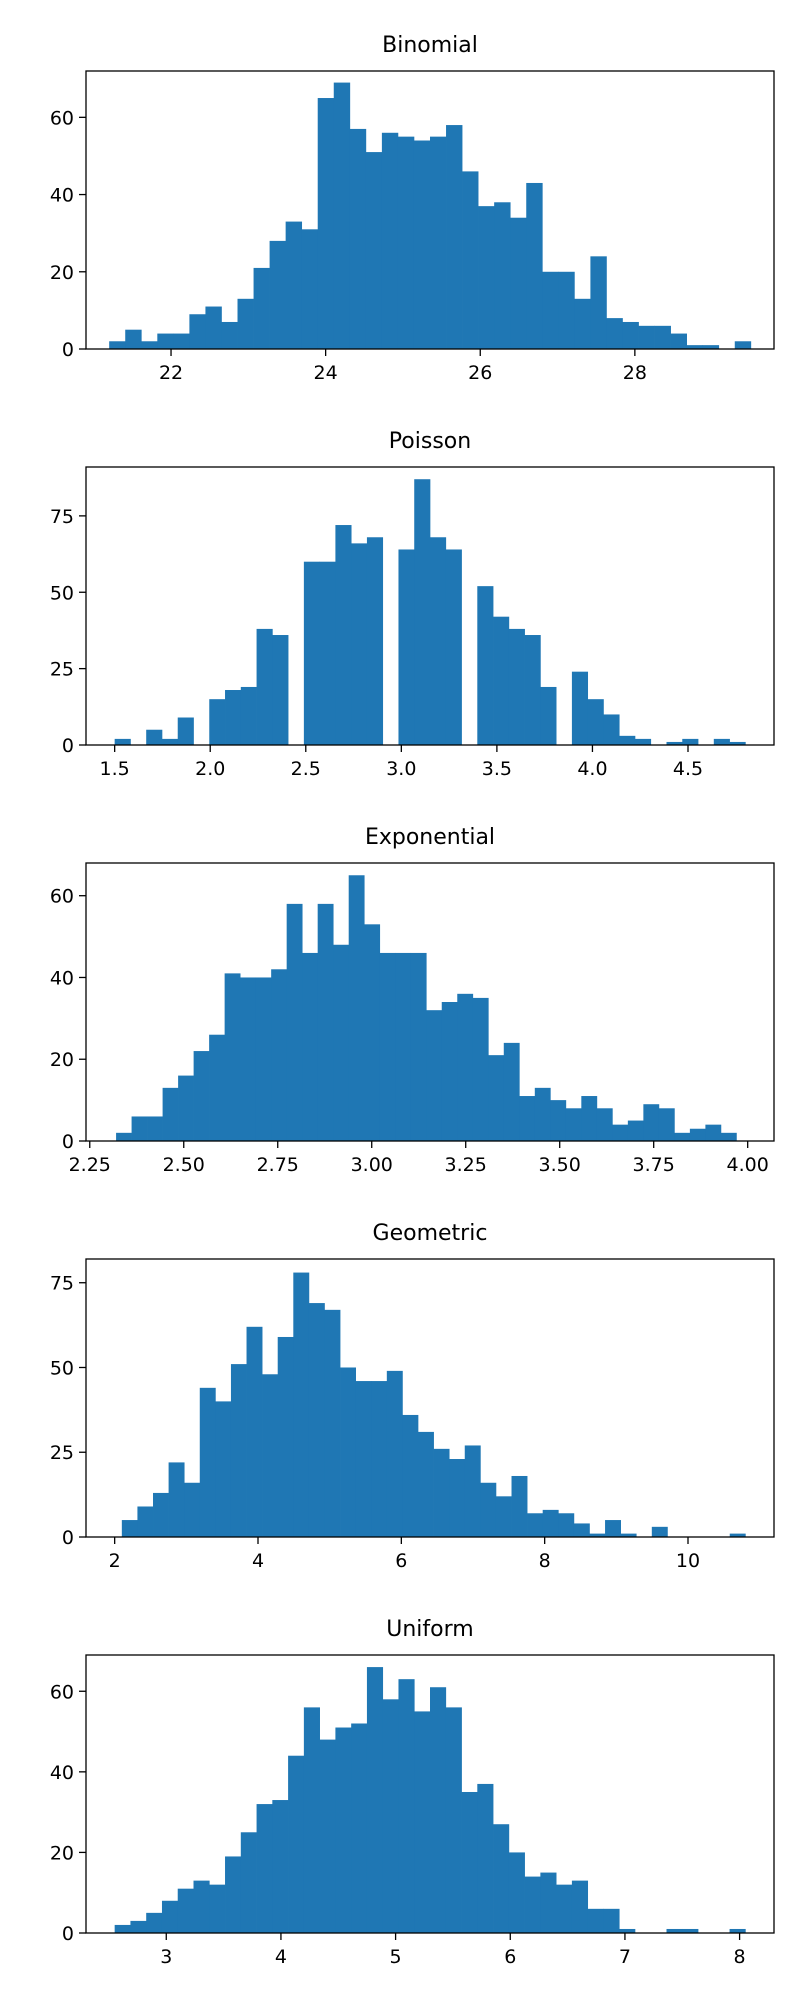 The height and width of the screenshot is (2000, 800). I want to click on x-tick-label: 22, so click(171, 373).